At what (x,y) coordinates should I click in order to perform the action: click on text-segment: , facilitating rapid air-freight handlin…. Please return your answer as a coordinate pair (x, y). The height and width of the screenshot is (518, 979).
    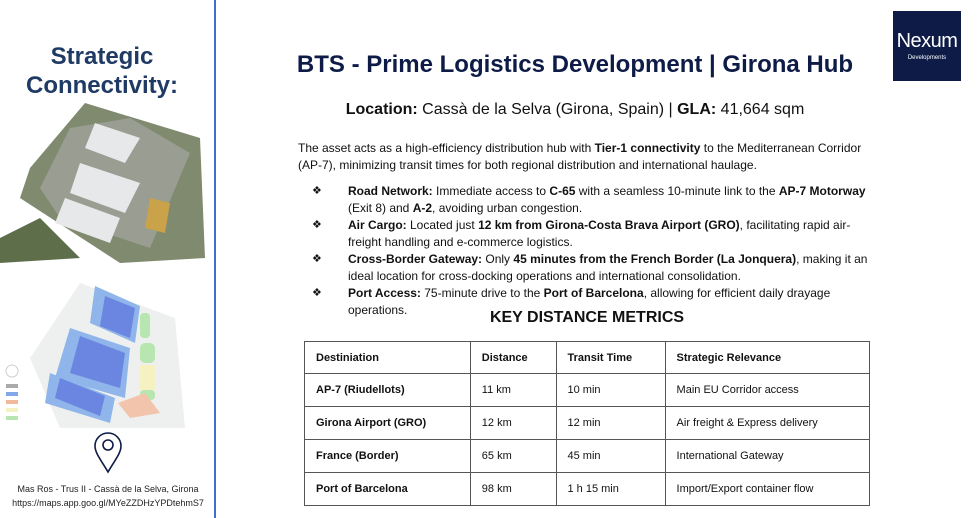
    Looking at the image, I should click on (599, 233).